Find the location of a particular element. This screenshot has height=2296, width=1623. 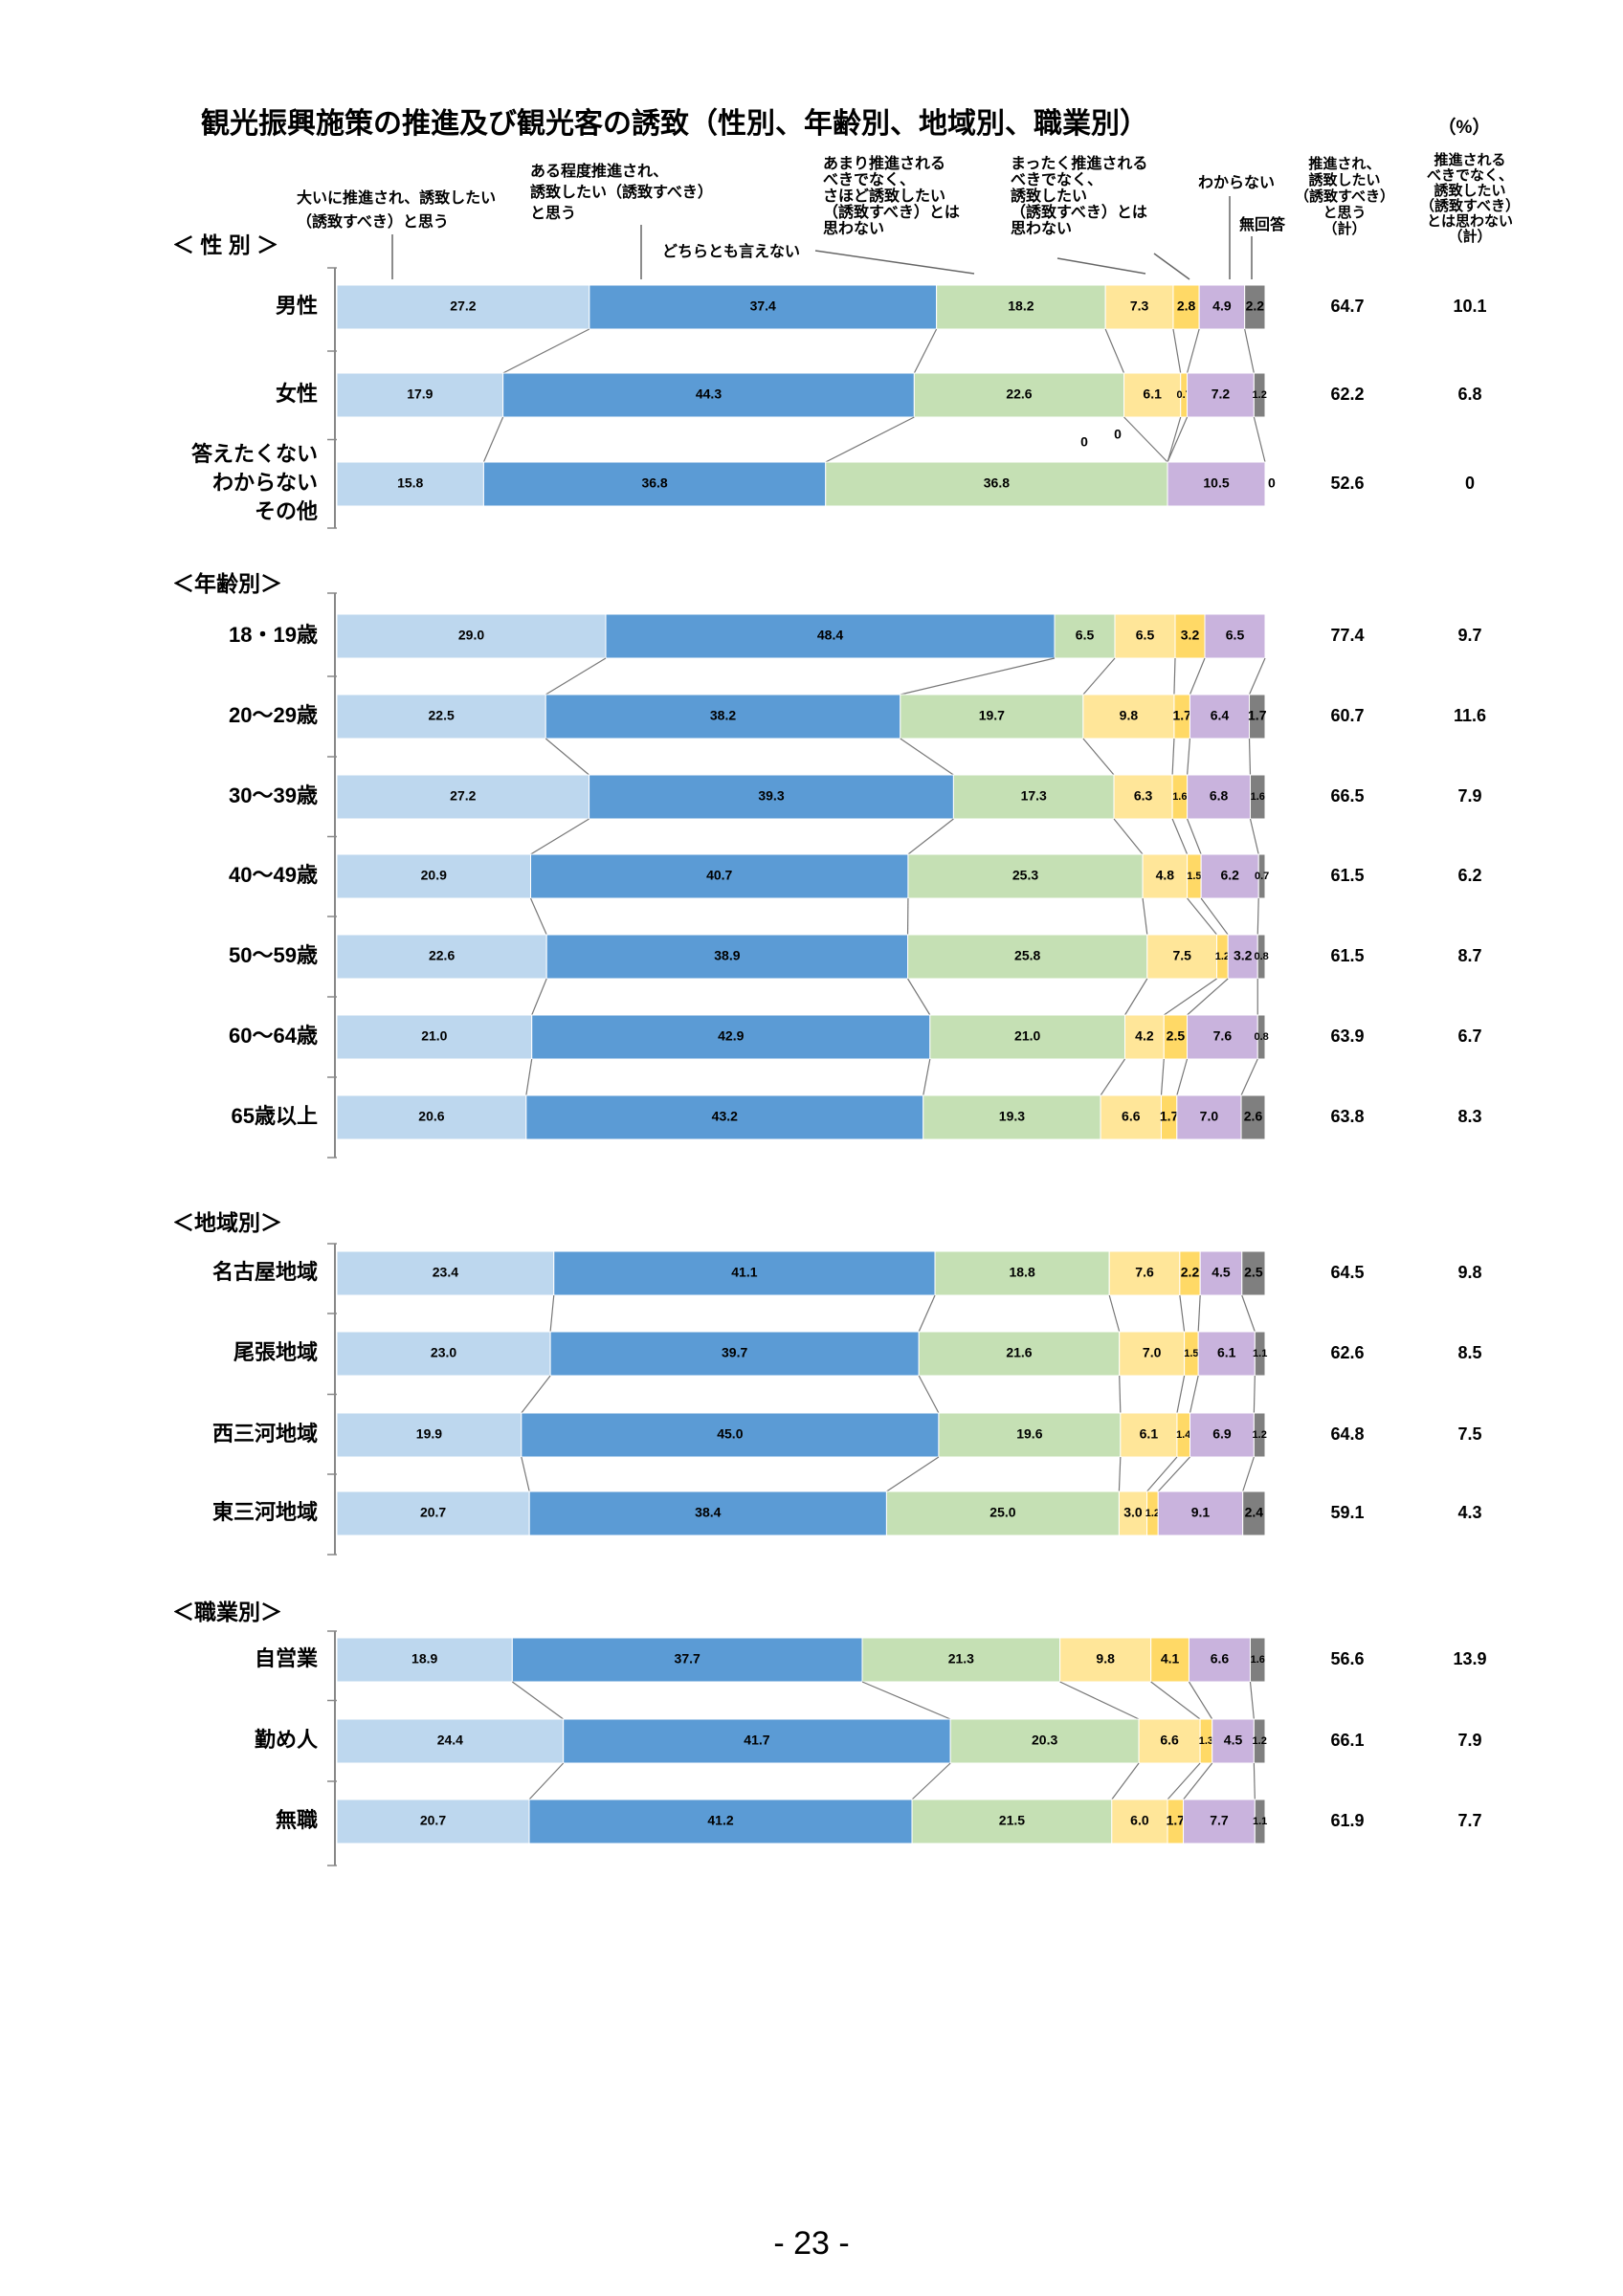

data-label: 2.2 is located at coordinates (1190, 1272).